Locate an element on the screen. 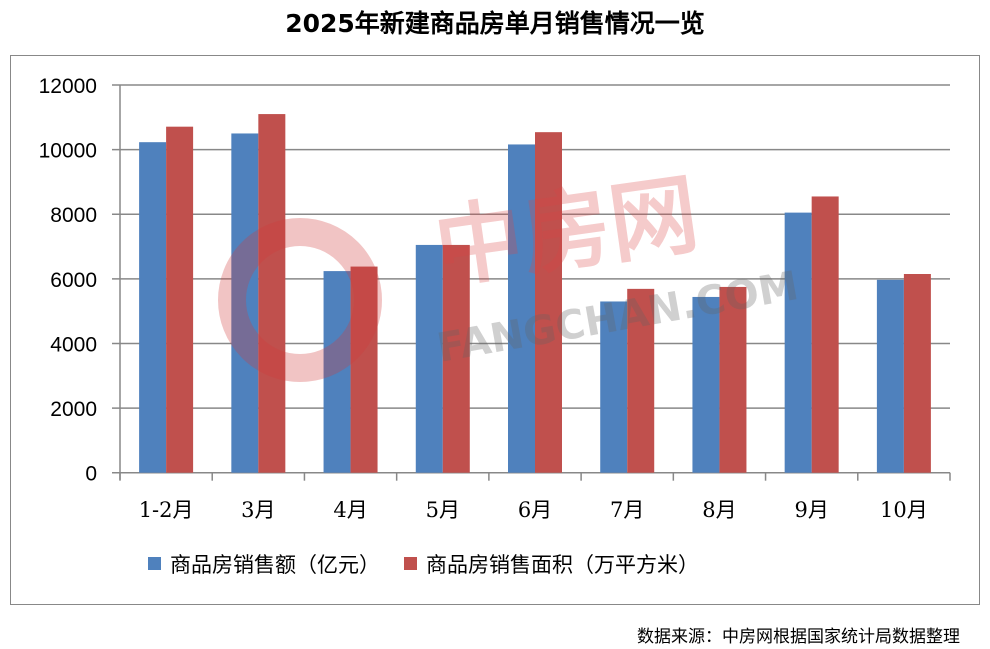  bar-sales-8月 is located at coordinates (706, 384).